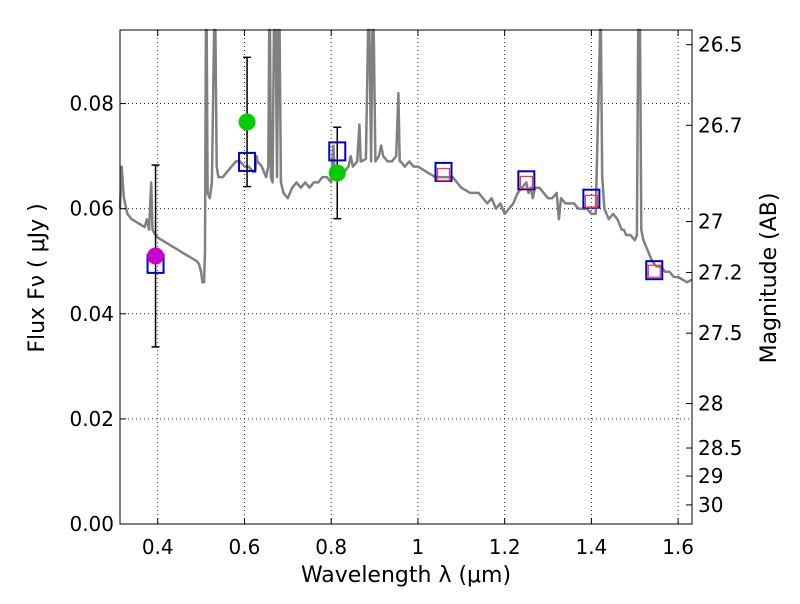 The height and width of the screenshot is (604, 800). Describe the element at coordinates (418, 547) in the screenshot. I see `x-tick-label: 1` at that location.